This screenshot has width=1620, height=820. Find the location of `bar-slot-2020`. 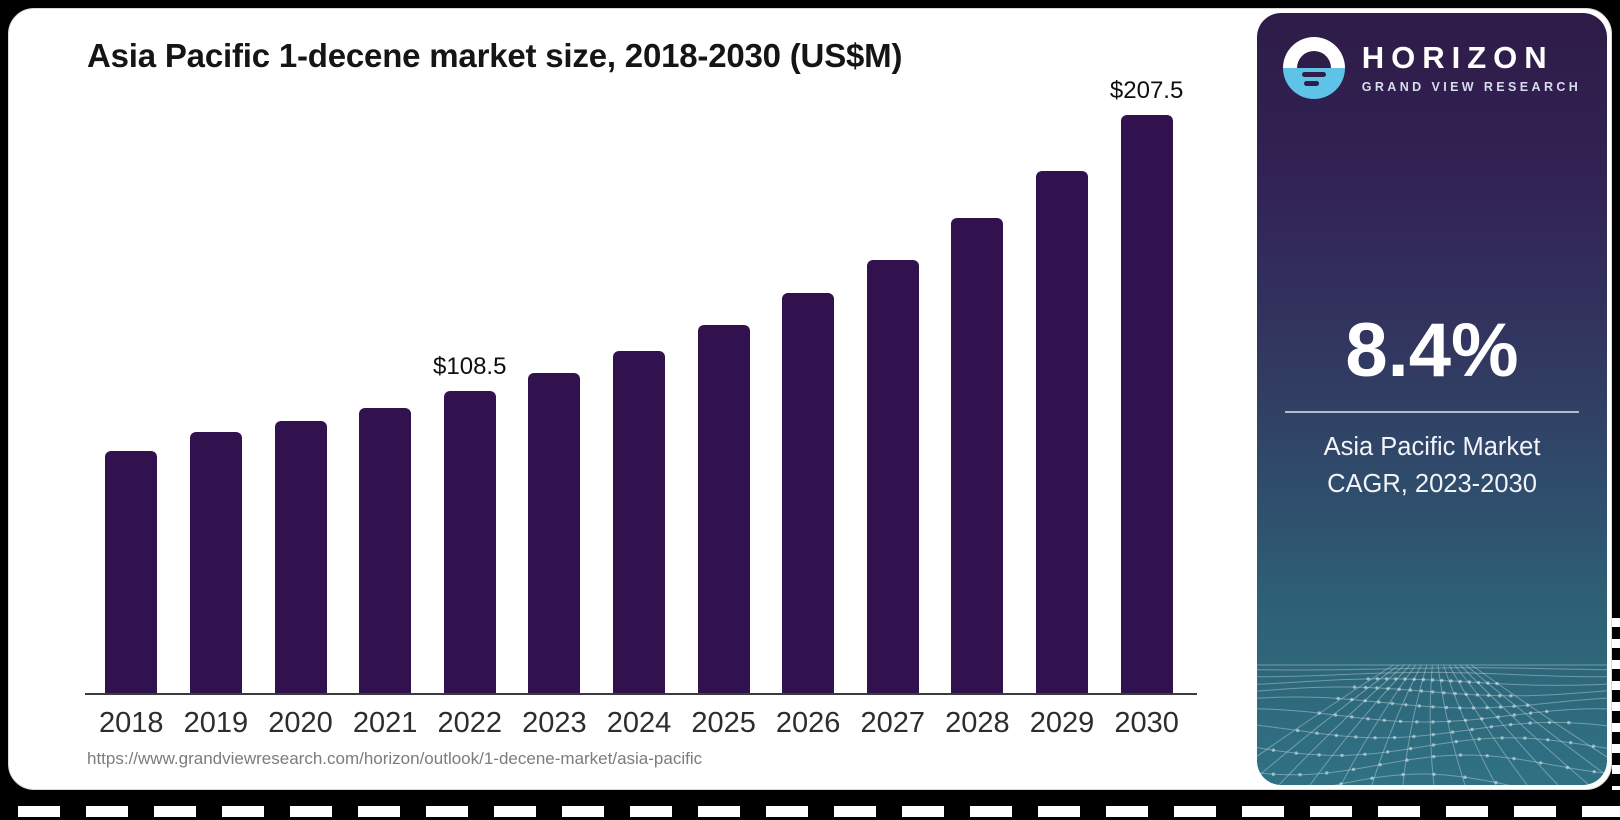

bar-slot-2020 is located at coordinates (300, 403).